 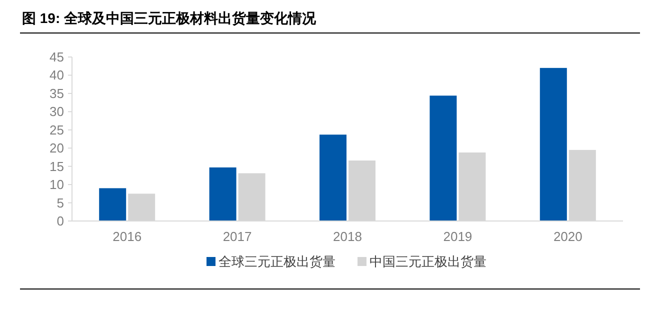 What do you see at coordinates (277, 261) in the screenshot?
I see `legend-label: 全球三元正极出货量` at bounding box center [277, 261].